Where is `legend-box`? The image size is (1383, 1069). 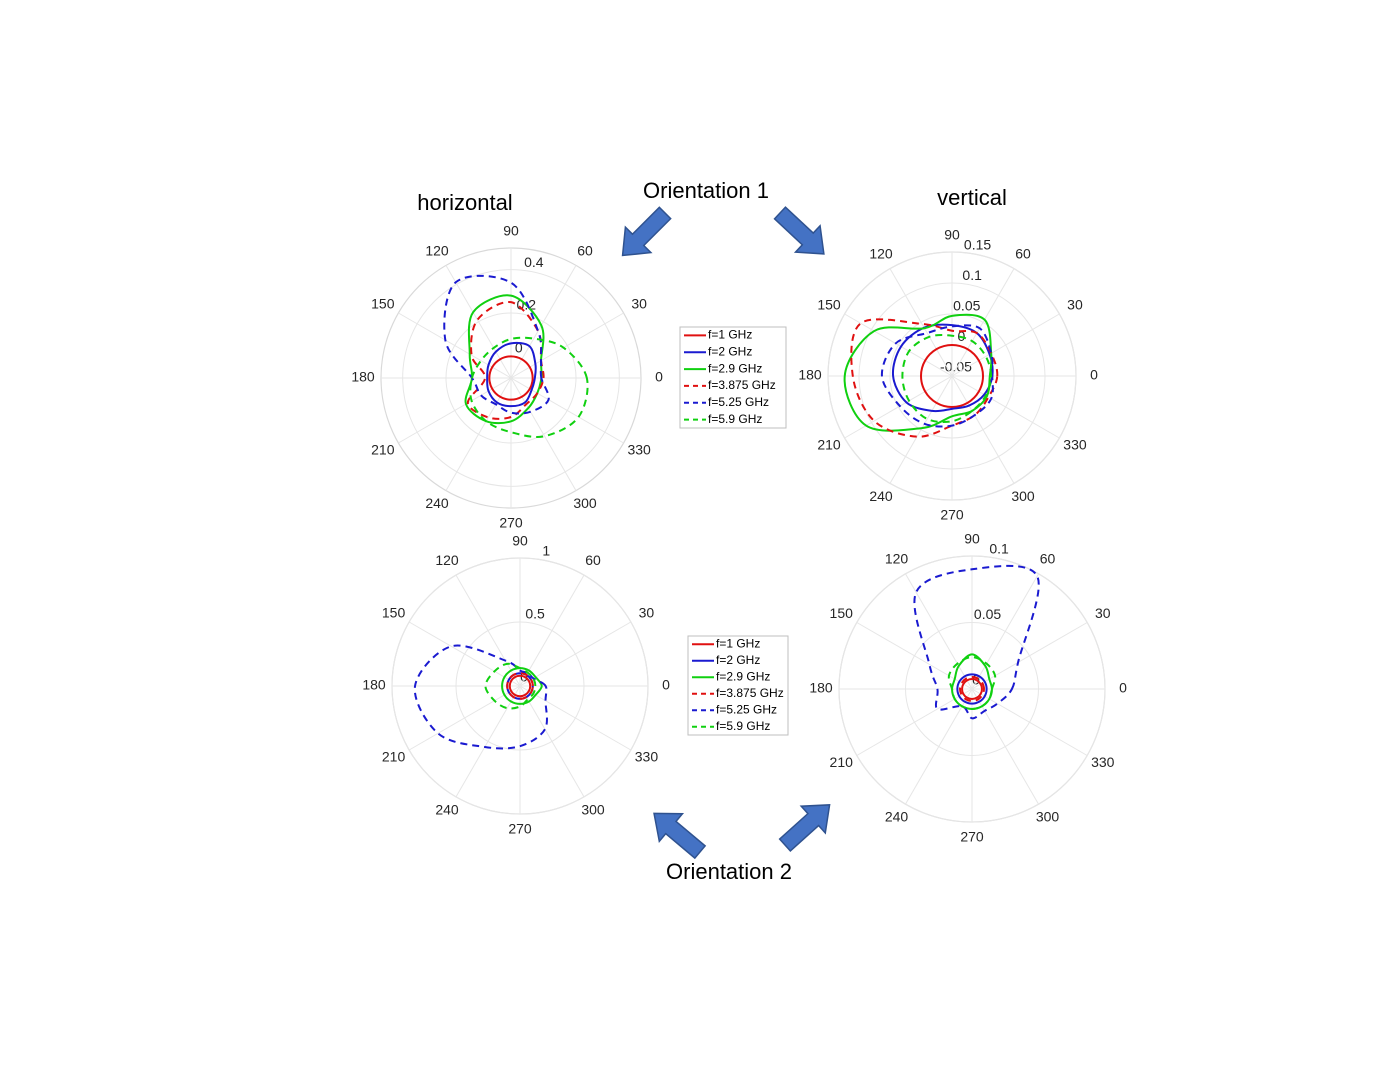
legend-box is located at coordinates (738, 685).